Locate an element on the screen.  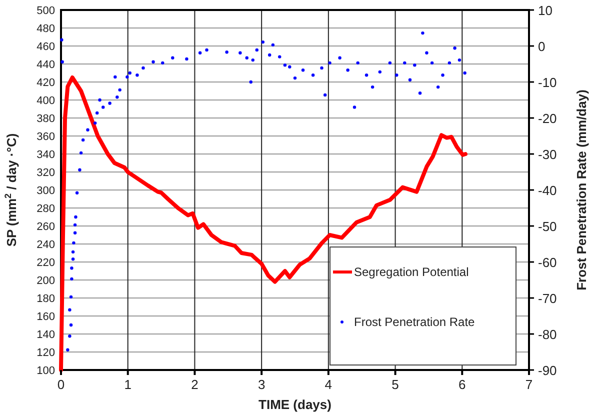
y2-tick-label: -80 is located at coordinates (547, 334).